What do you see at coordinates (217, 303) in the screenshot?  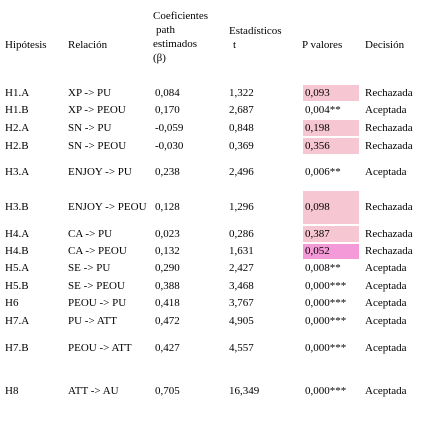 I see `table-row: H6 PEOU -> PU 0,418 3,767 0,000*** Aceptada` at bounding box center [217, 303].